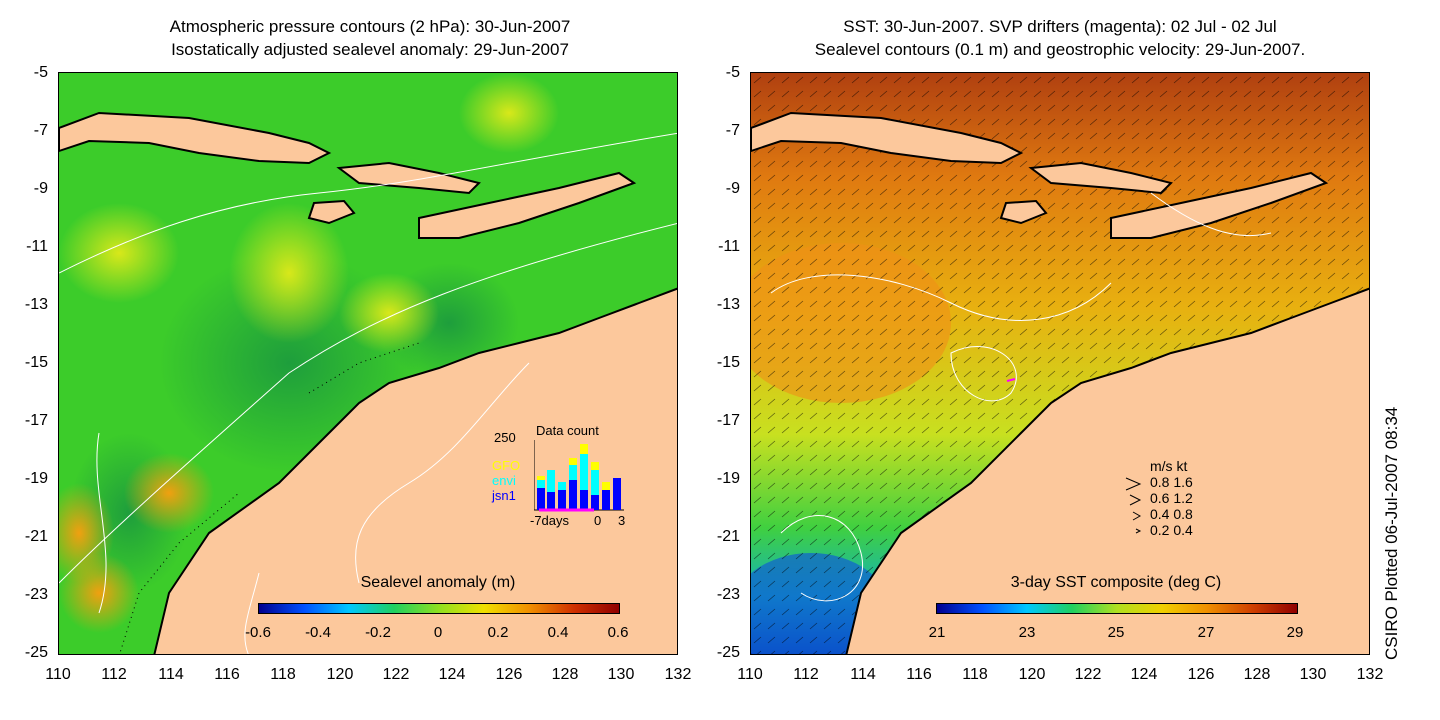 This screenshot has height=720, width=1440. I want to click on velocity-legend-row: 0.6 1.2, so click(1171, 498).